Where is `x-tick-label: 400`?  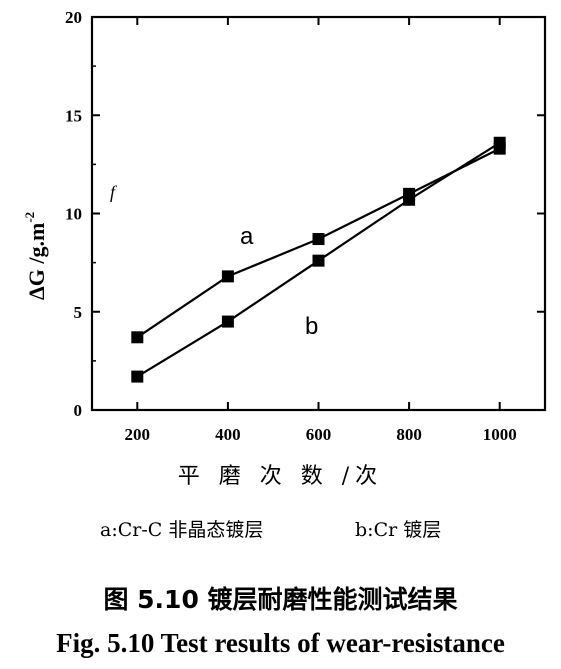 x-tick-label: 400 is located at coordinates (228, 434).